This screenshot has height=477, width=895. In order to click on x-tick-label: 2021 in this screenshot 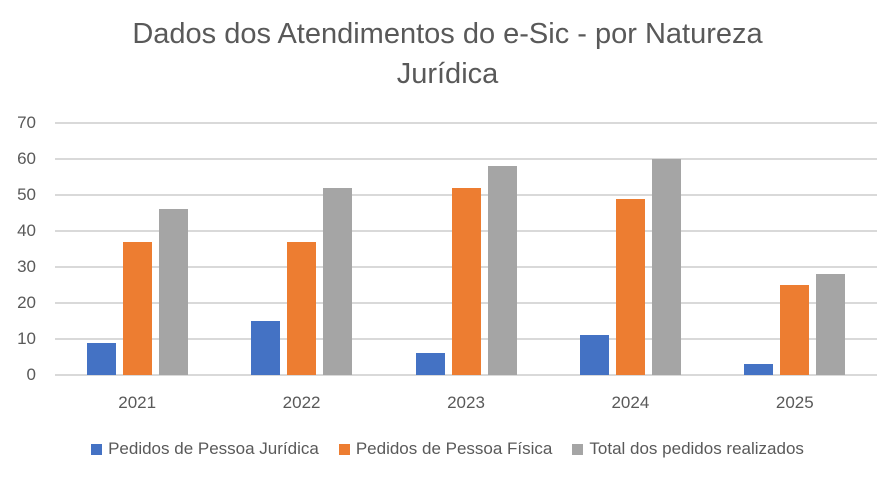, I will do `click(137, 402)`.